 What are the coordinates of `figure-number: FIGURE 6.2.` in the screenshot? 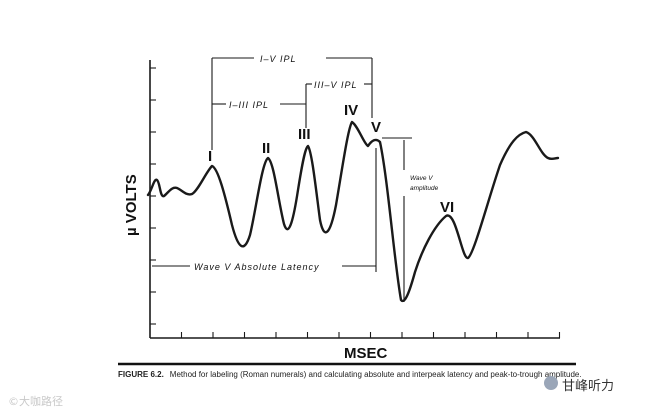 It's located at (141, 374).